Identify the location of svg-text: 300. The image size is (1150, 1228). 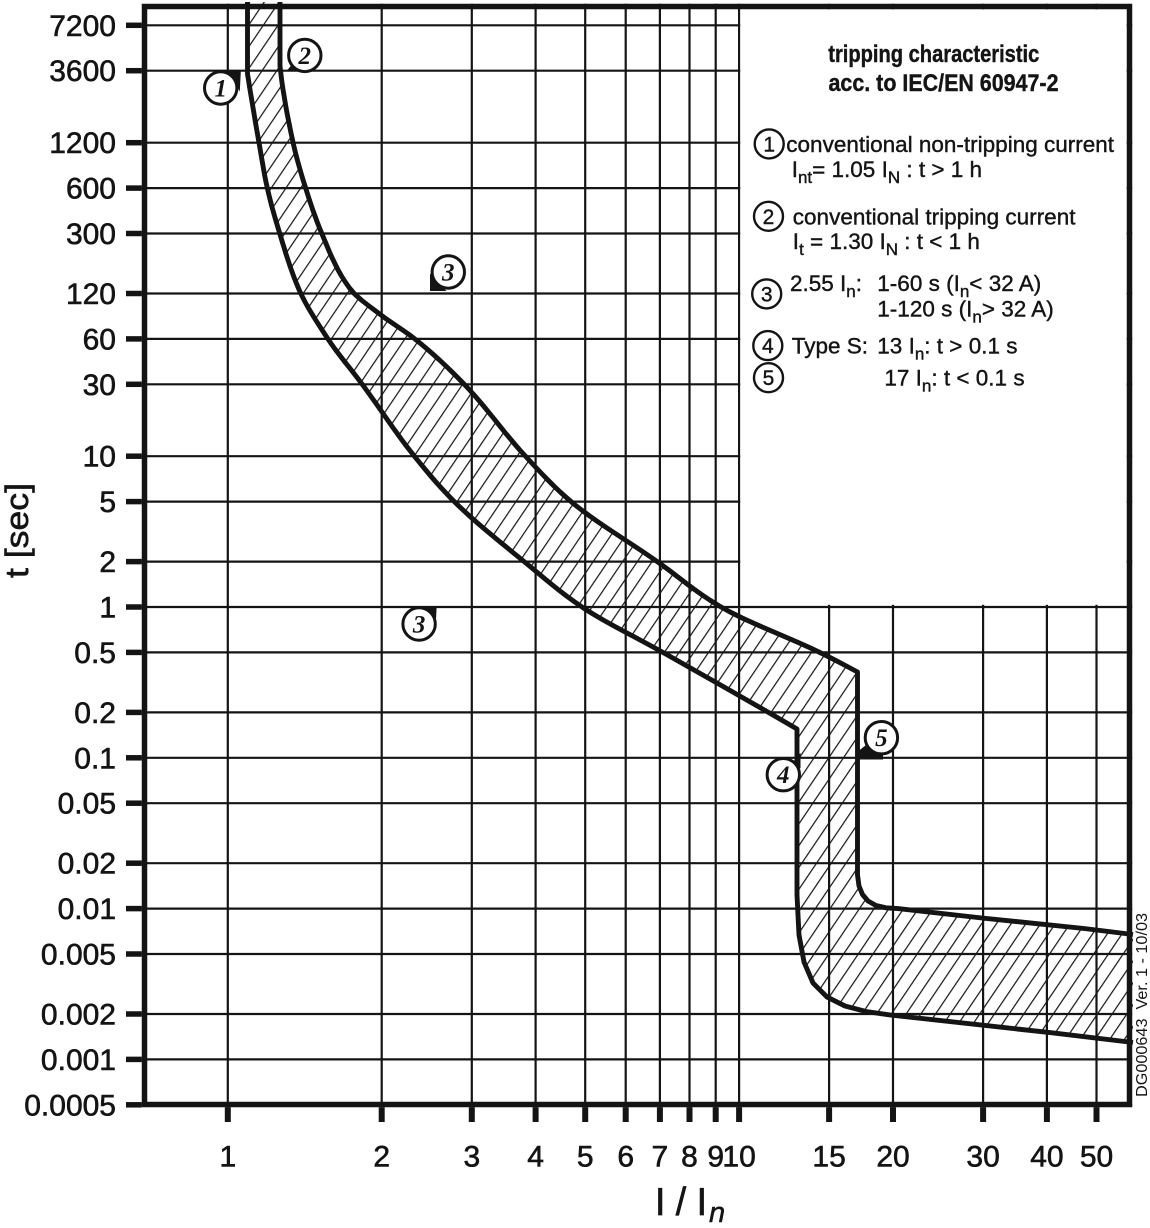
(91, 234).